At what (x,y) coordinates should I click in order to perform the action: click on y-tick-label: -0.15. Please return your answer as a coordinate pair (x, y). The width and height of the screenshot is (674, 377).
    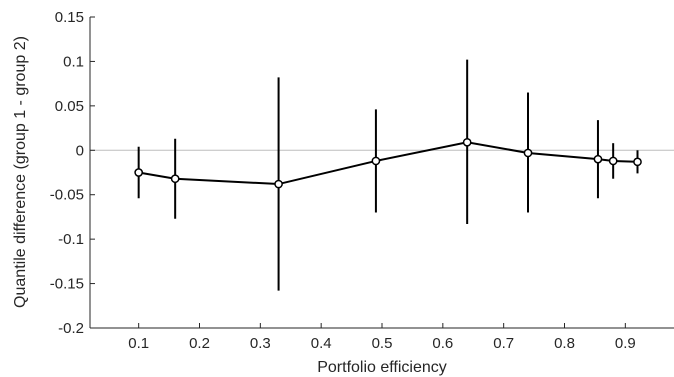
    Looking at the image, I should click on (67, 284).